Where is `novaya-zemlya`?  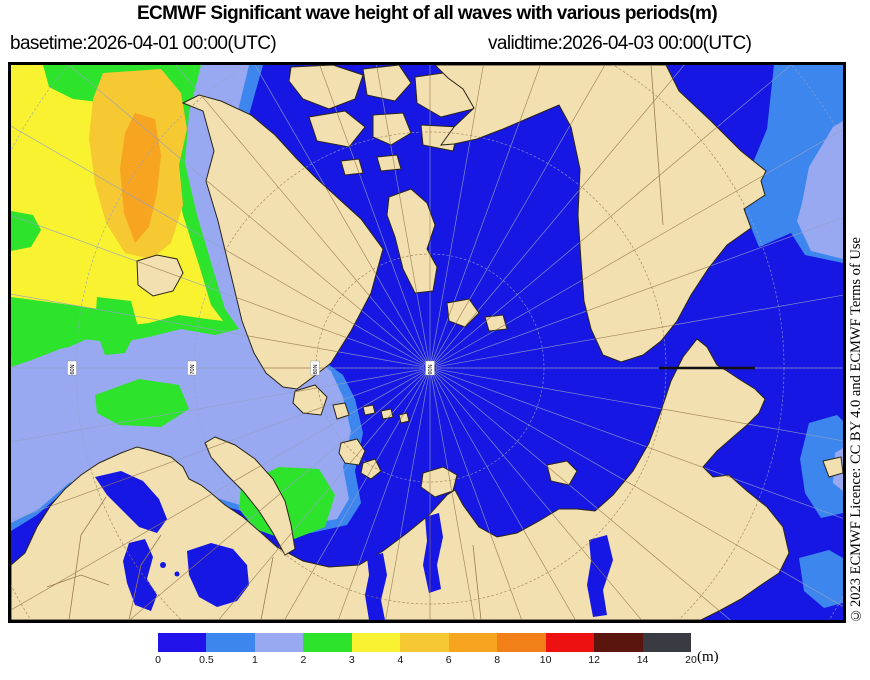
novaya-zemlya is located at coordinates (250, 496).